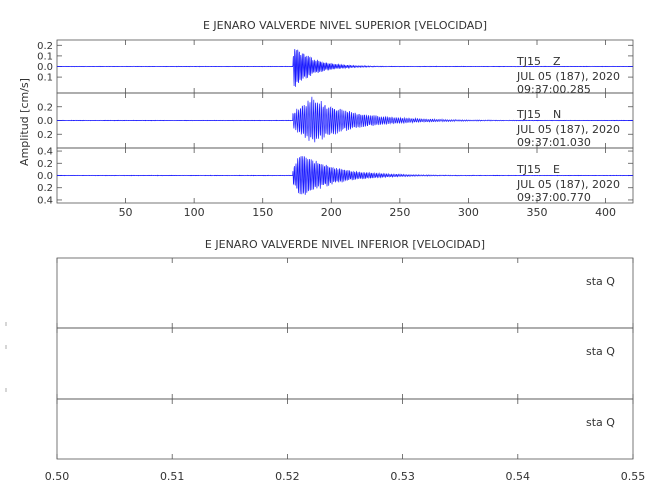 This screenshot has width=650, height=500. What do you see at coordinates (518, 476) in the screenshot?
I see `lower-x-tick-label: 0.54` at bounding box center [518, 476].